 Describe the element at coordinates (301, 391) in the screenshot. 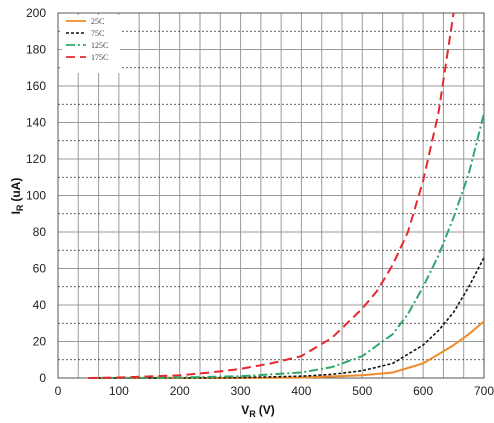

I see `x-tick-label: 400` at that location.